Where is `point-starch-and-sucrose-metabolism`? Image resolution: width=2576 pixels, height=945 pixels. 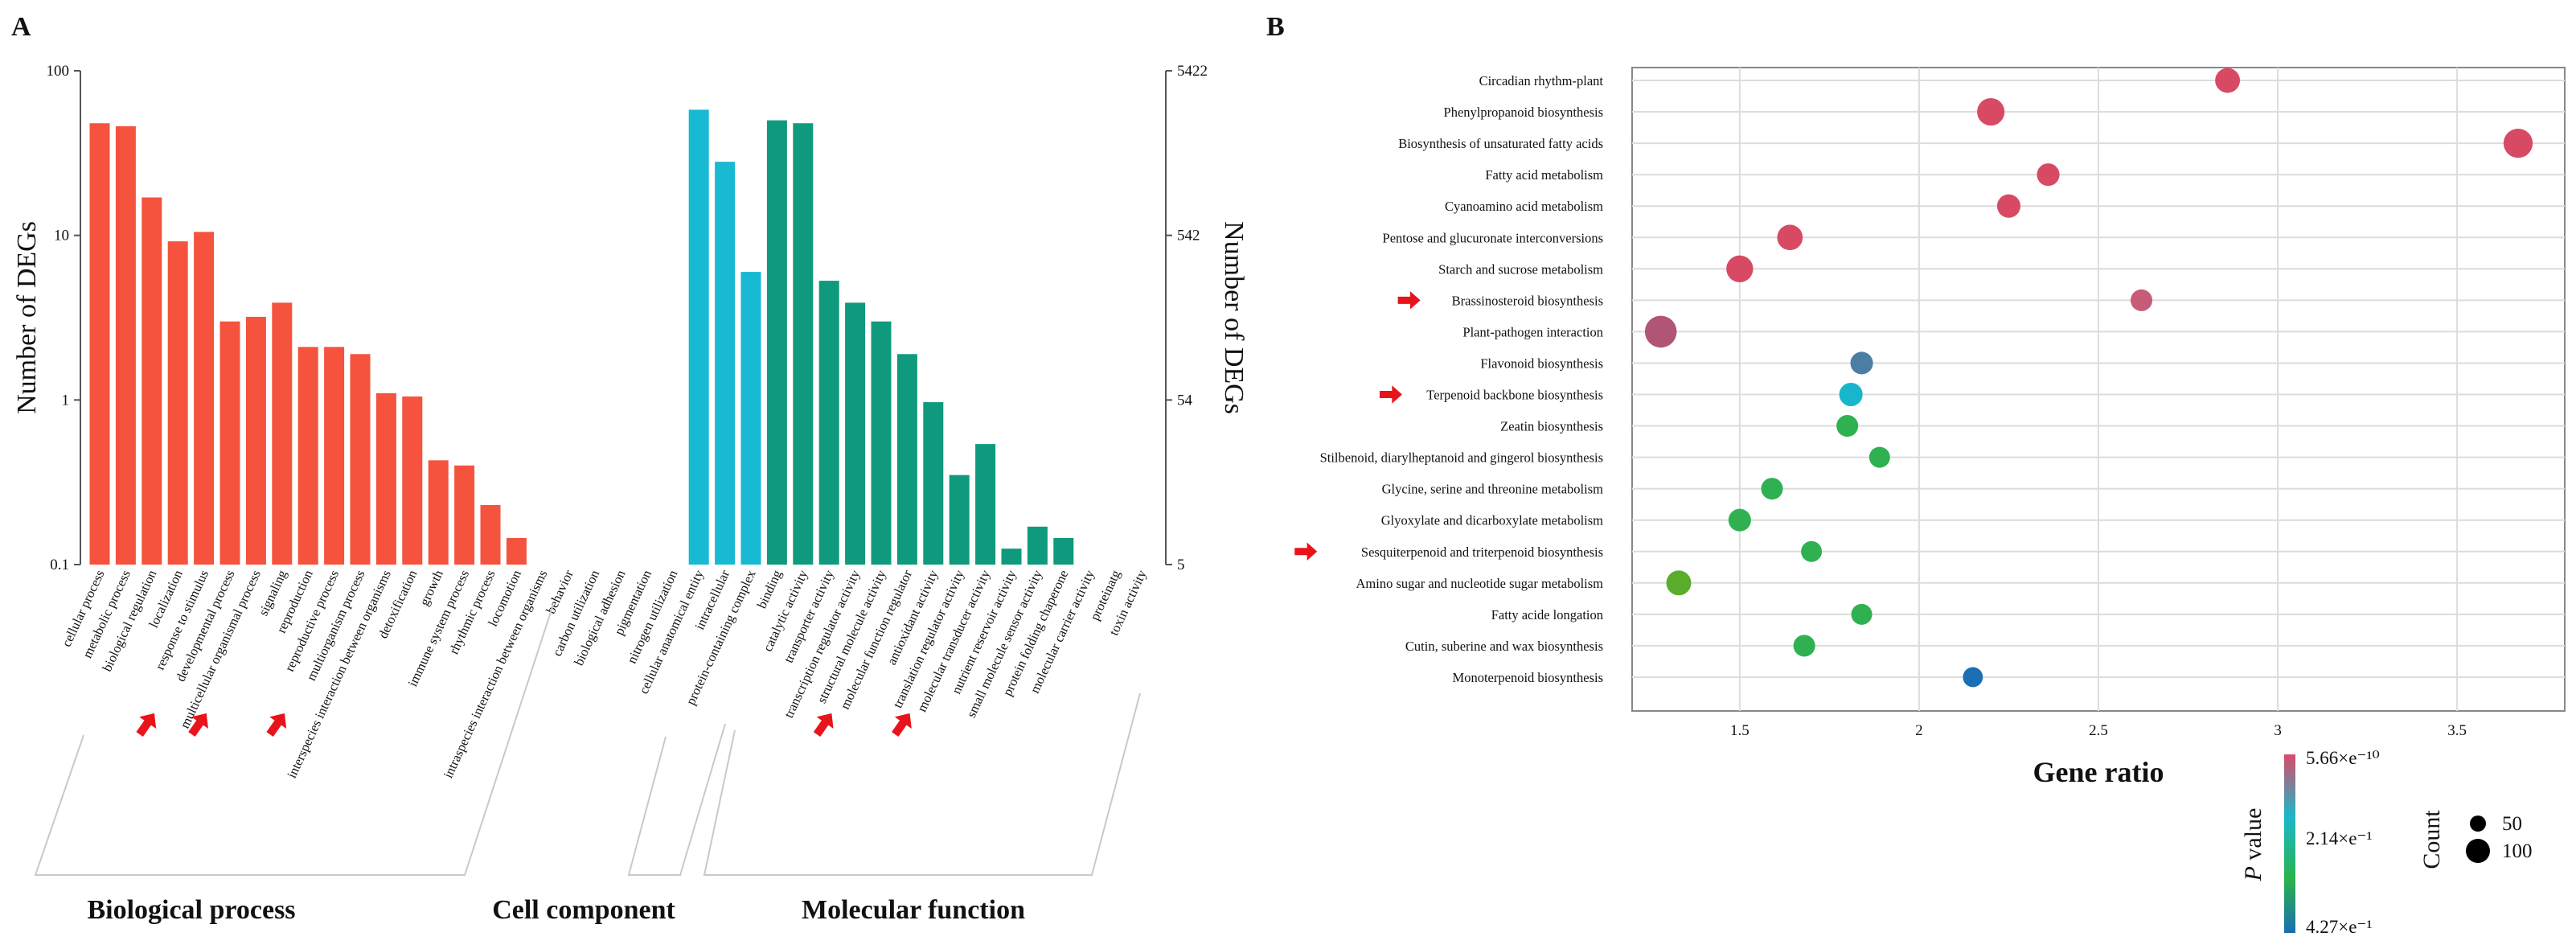 point-starch-and-sucrose-metabolism is located at coordinates (1740, 269).